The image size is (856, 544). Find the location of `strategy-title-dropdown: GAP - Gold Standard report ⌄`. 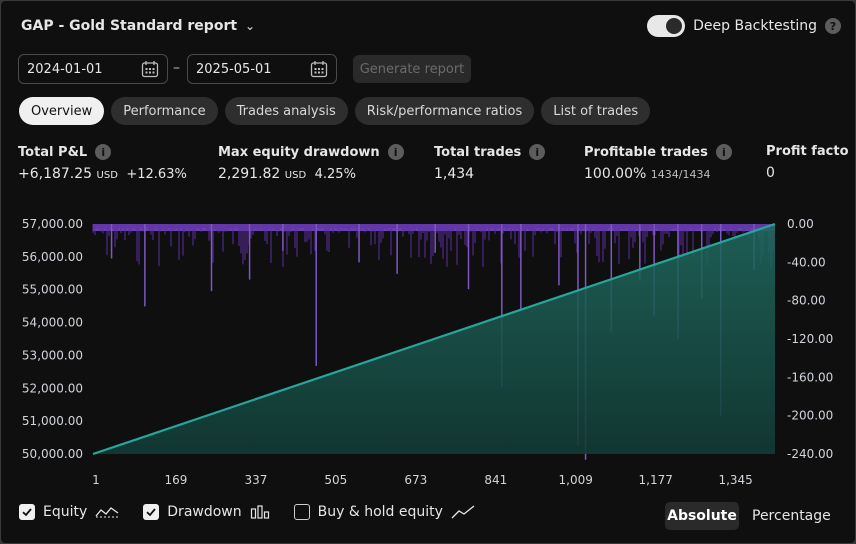

strategy-title-dropdown: GAP - Gold Standard report ⌄ is located at coordinates (138, 26).